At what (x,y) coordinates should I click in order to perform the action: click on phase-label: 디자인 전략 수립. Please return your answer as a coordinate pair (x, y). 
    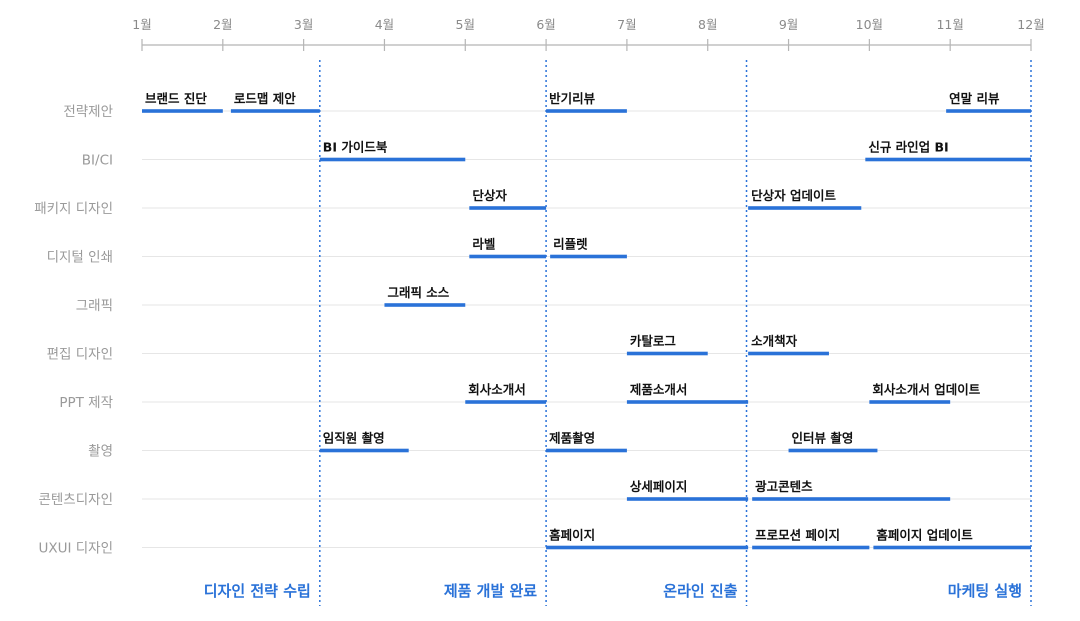
    Looking at the image, I should click on (257, 591).